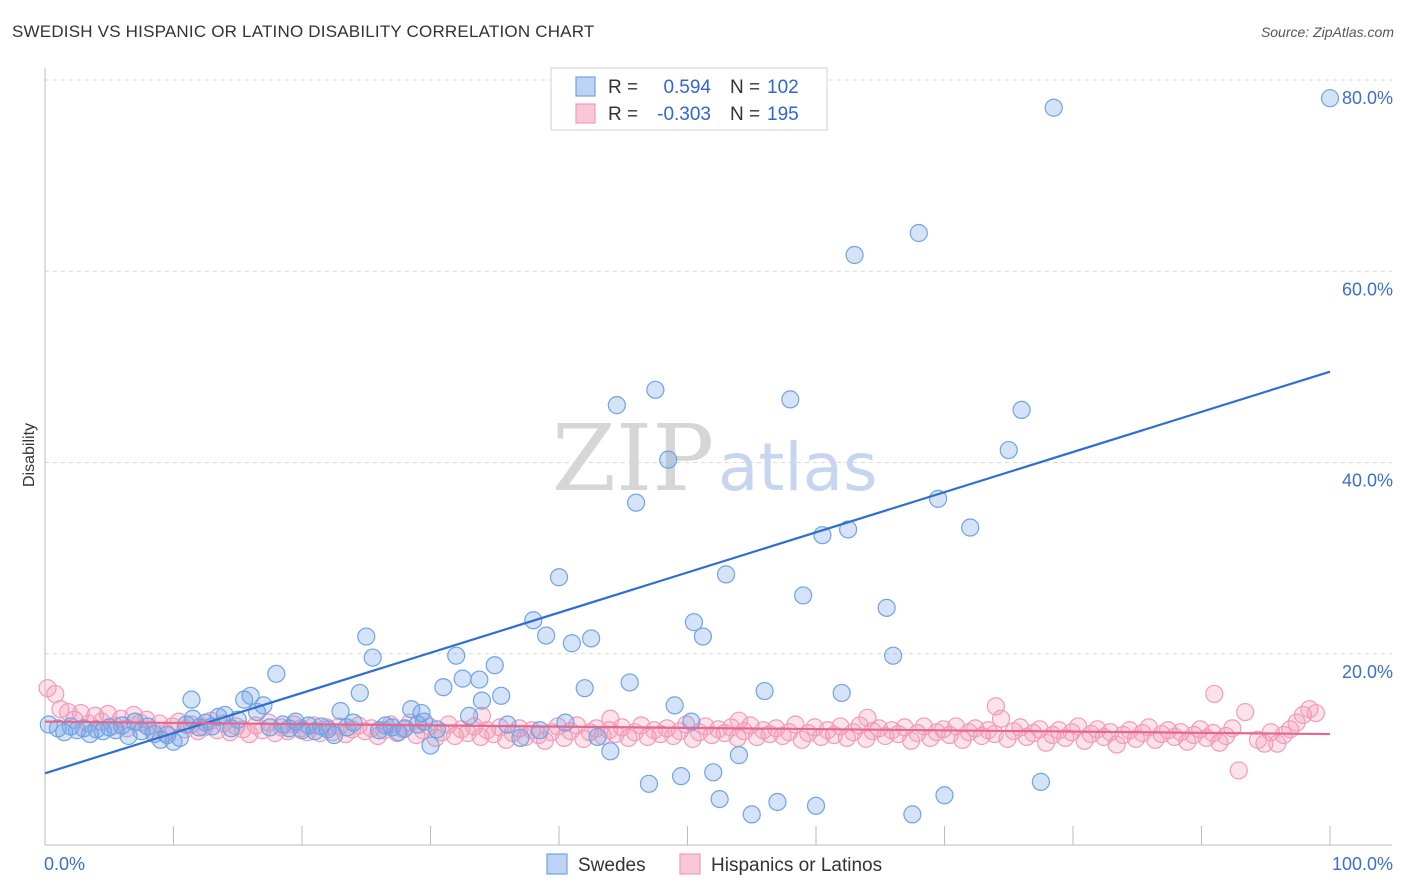 Image resolution: width=1406 pixels, height=892 pixels. I want to click on bottom-legend-swatch-hispanics, so click(690, 864).